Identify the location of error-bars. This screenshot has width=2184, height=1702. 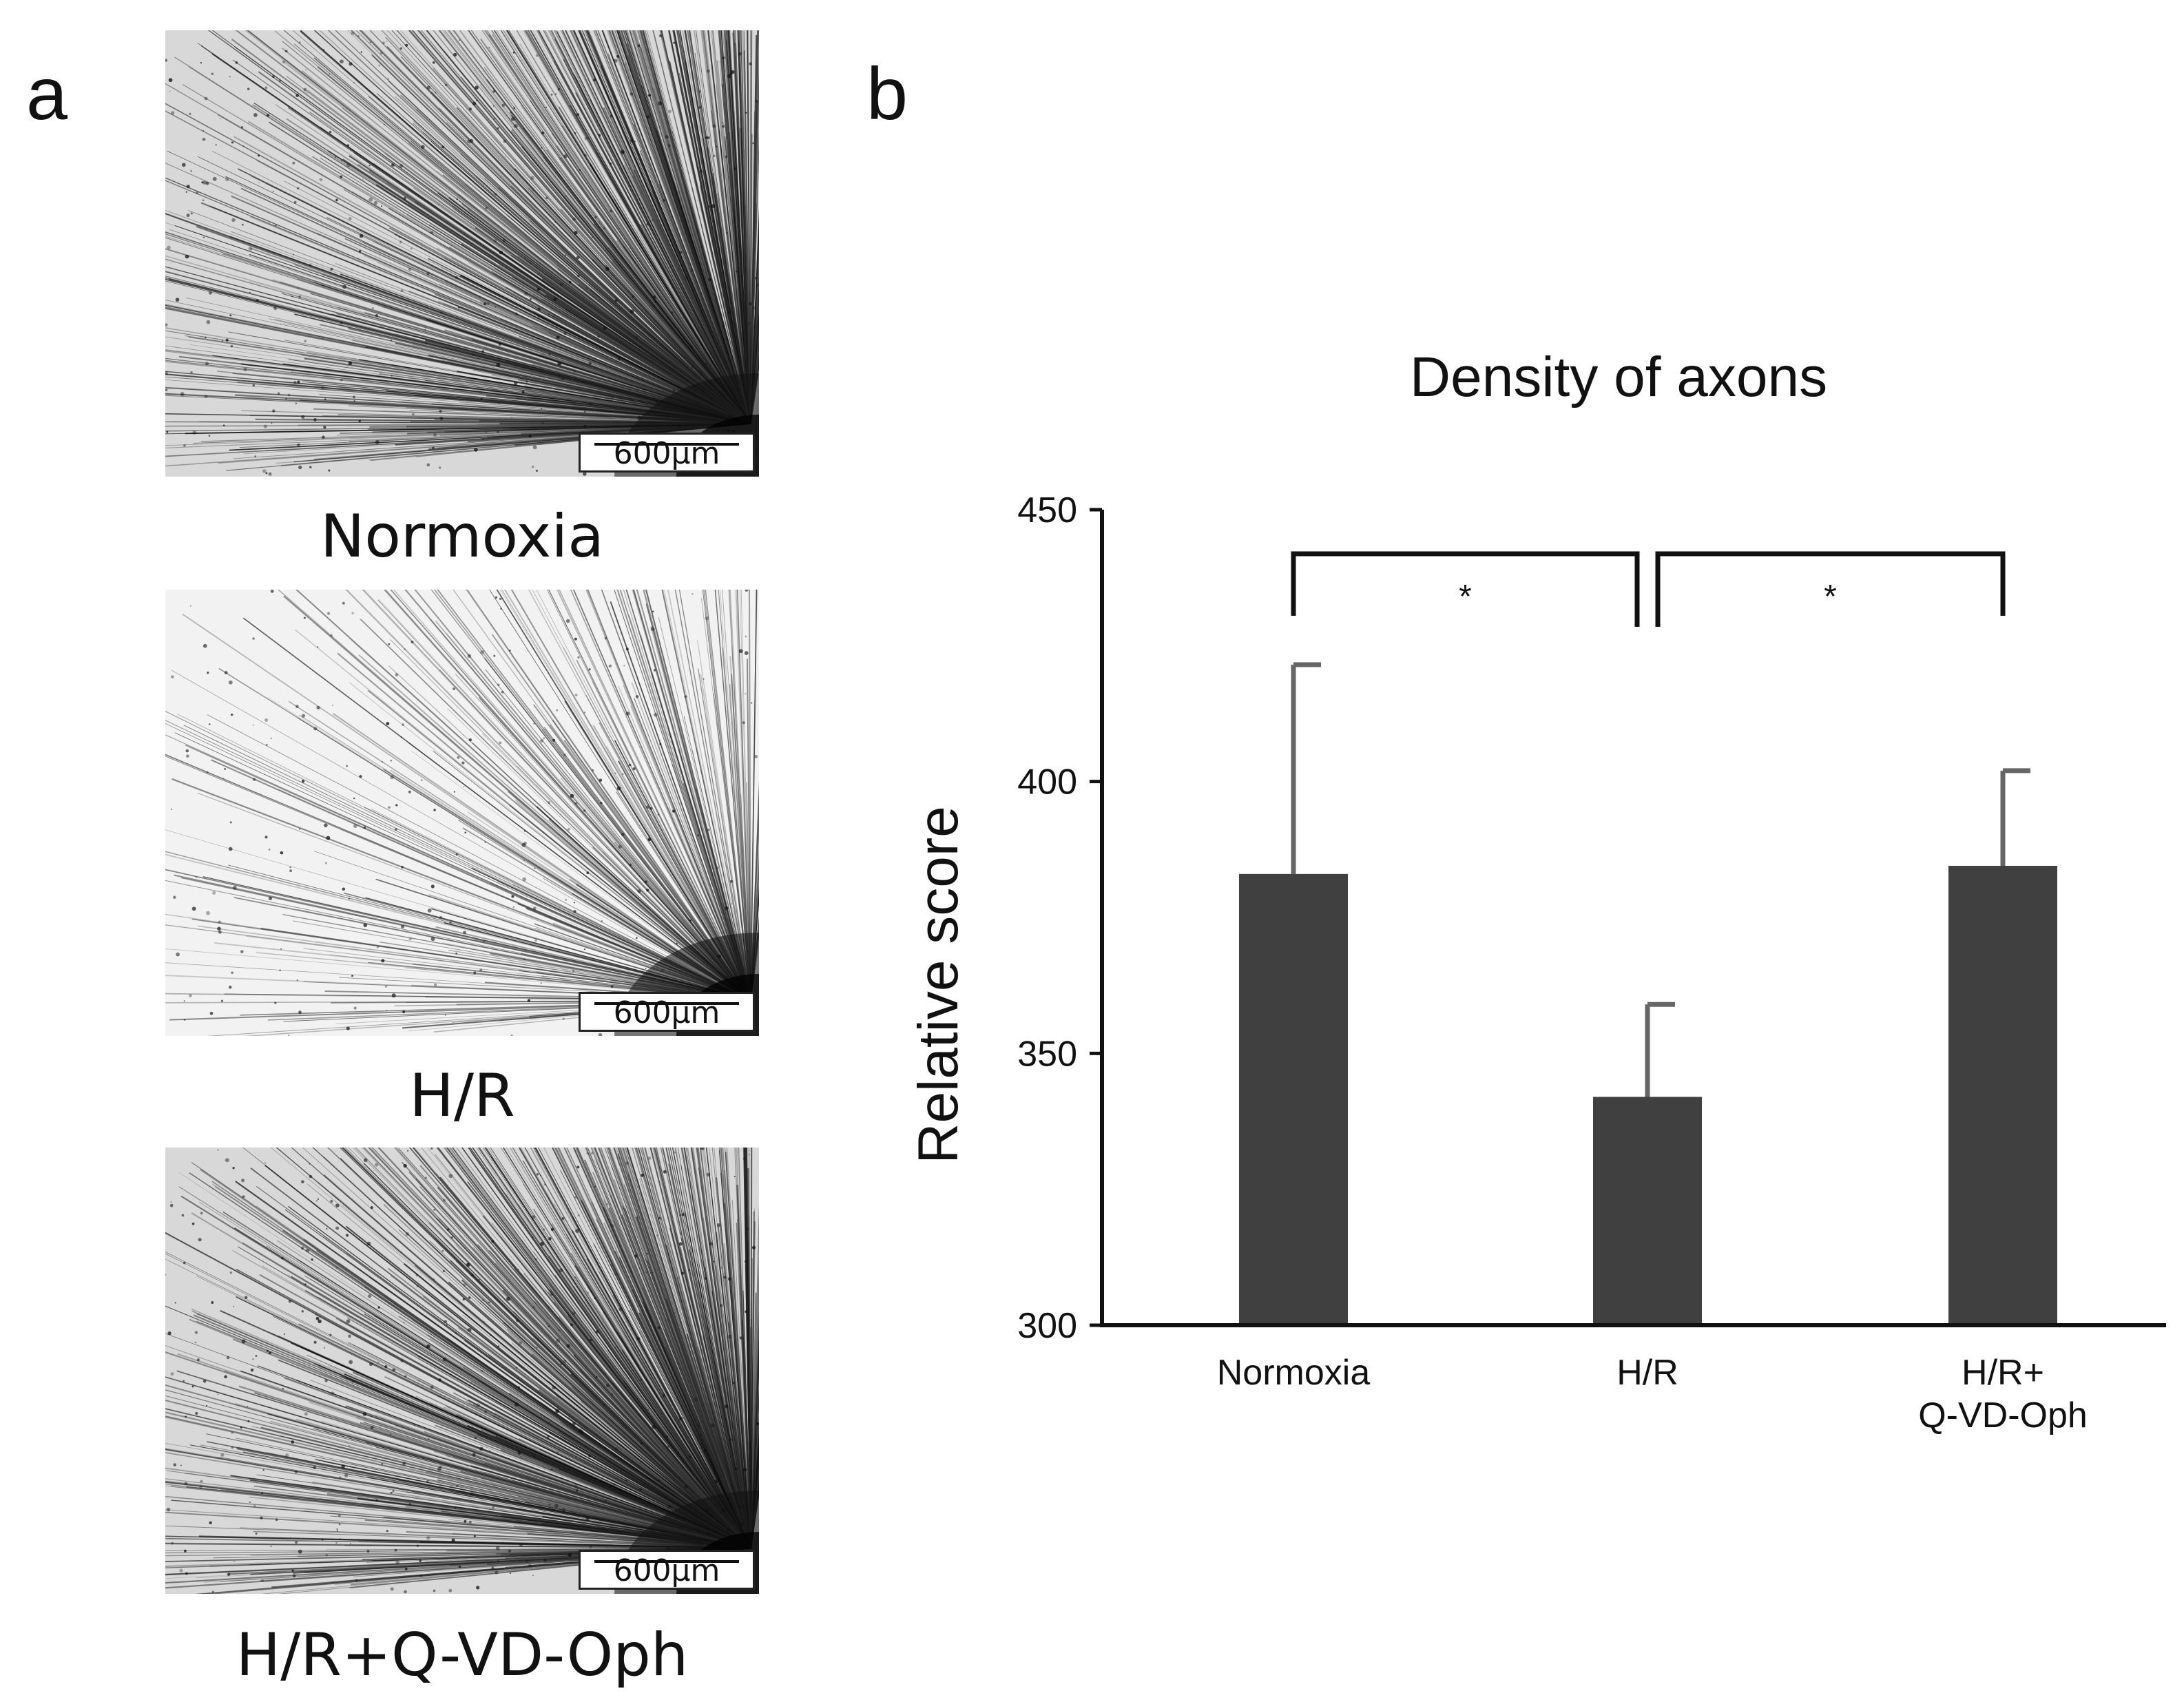
(1660, 879).